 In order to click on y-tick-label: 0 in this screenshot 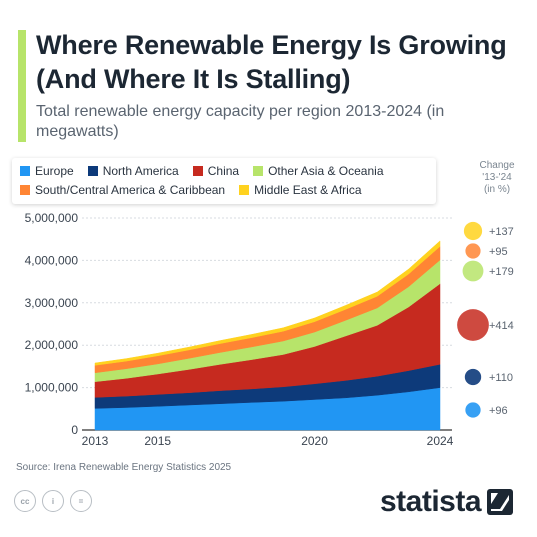, I will do `click(74, 430)`.